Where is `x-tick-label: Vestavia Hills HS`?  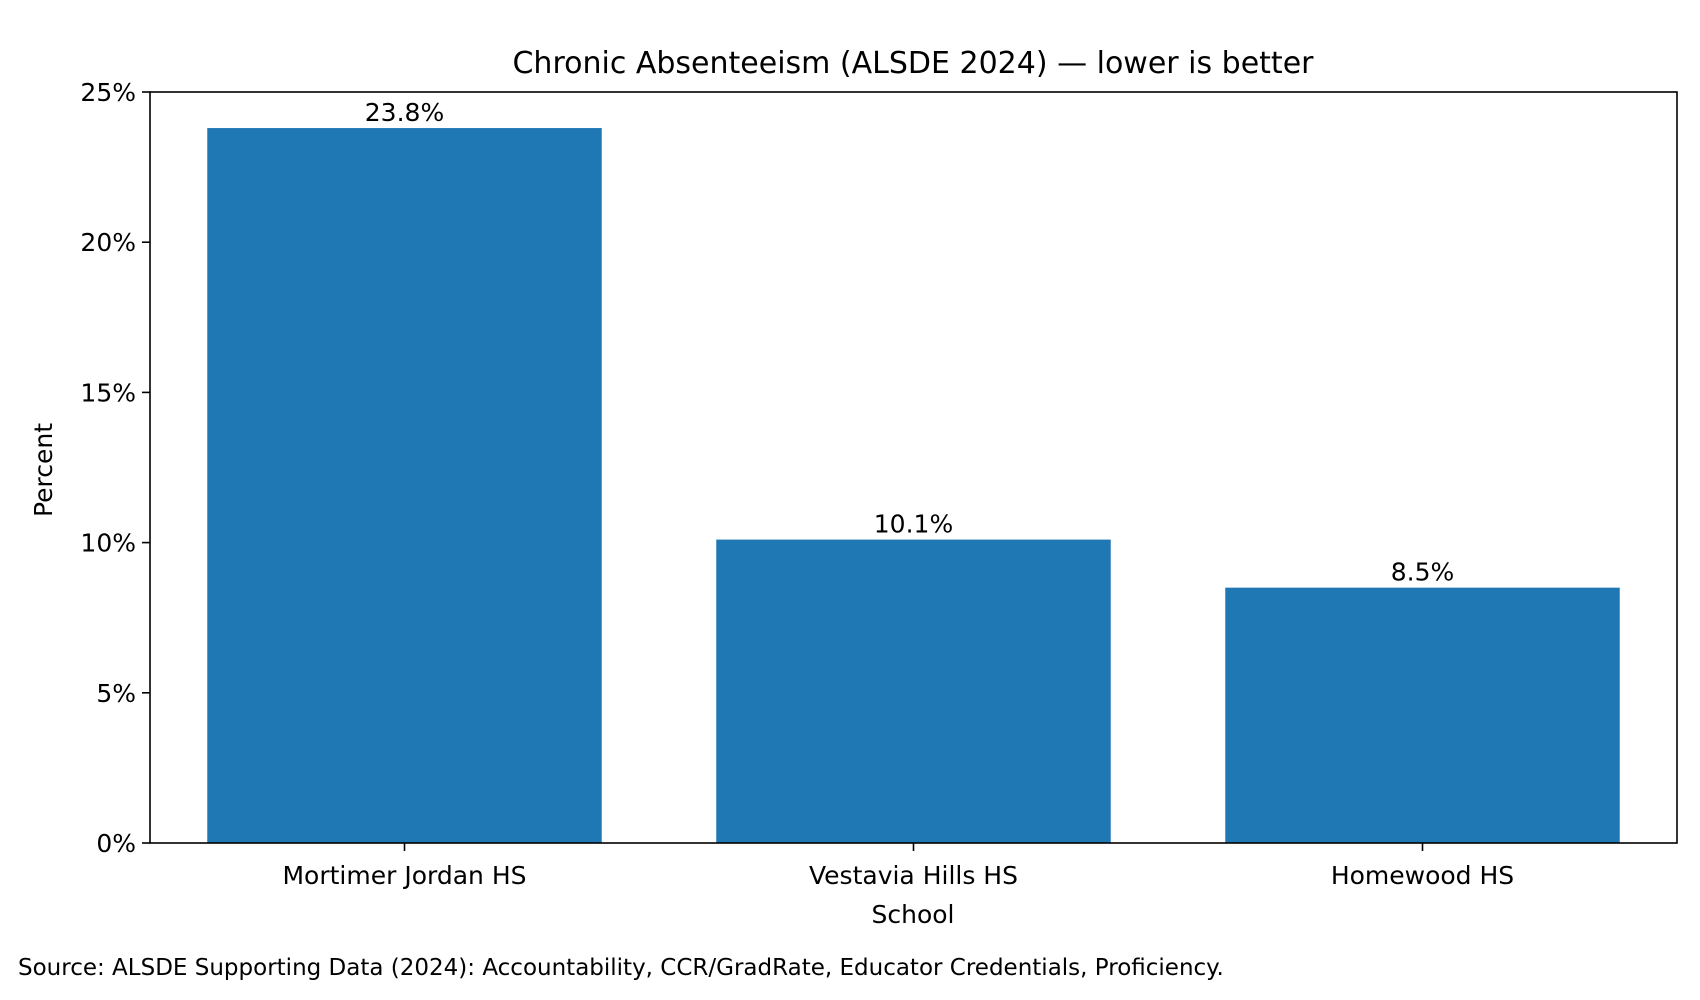 x-tick-label: Vestavia Hills HS is located at coordinates (913, 875).